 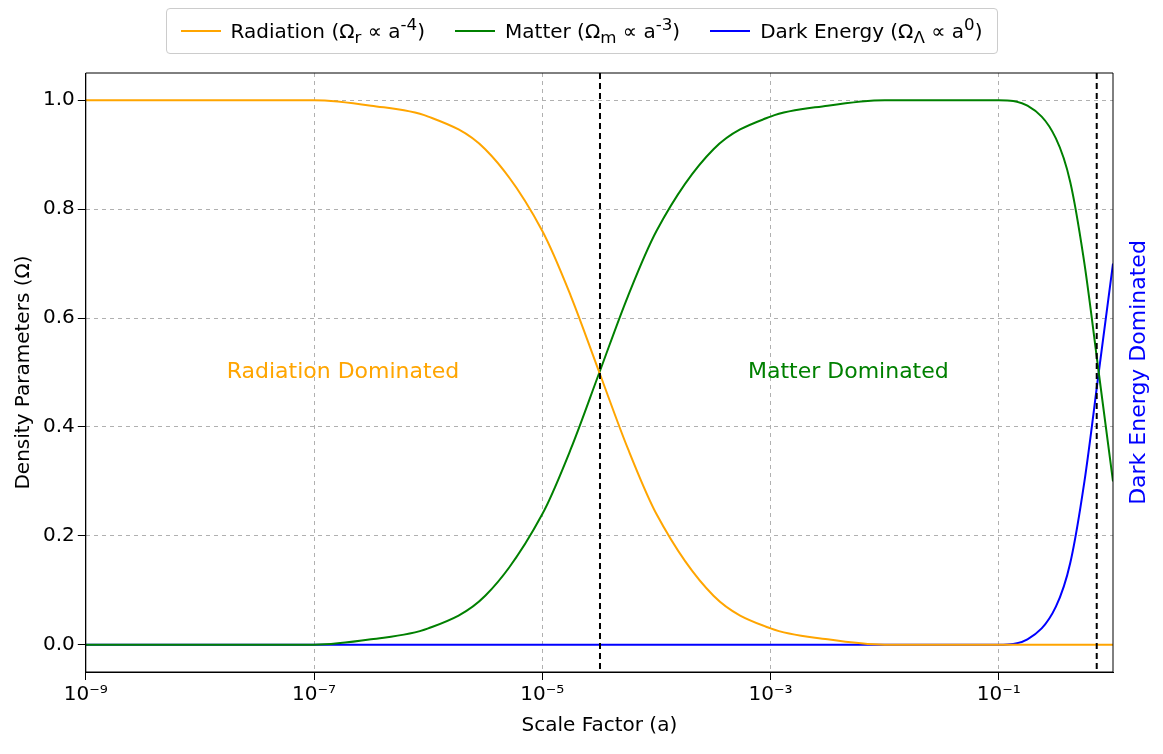 I want to click on y-tick-label: 0.0, so click(x=58, y=642).